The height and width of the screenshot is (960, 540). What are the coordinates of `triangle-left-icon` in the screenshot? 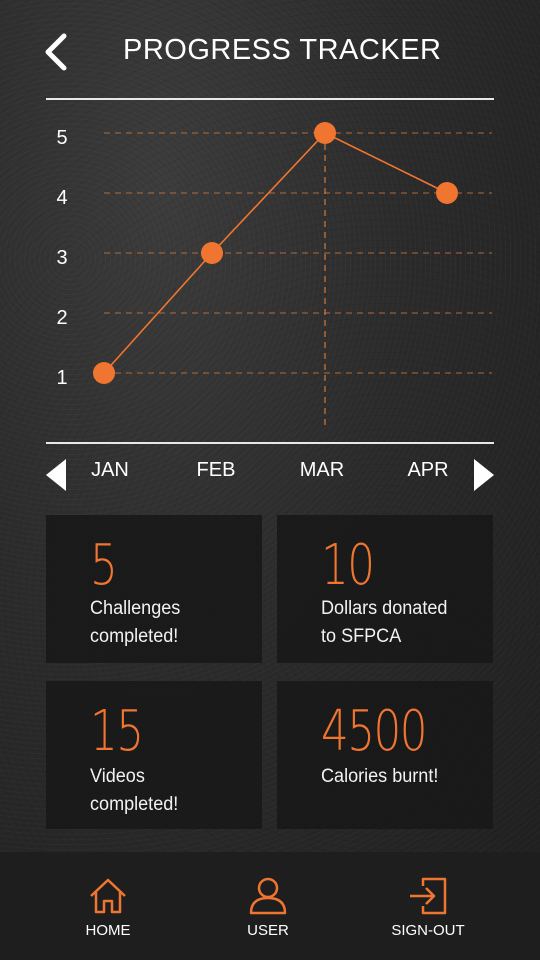 It's located at (56, 475).